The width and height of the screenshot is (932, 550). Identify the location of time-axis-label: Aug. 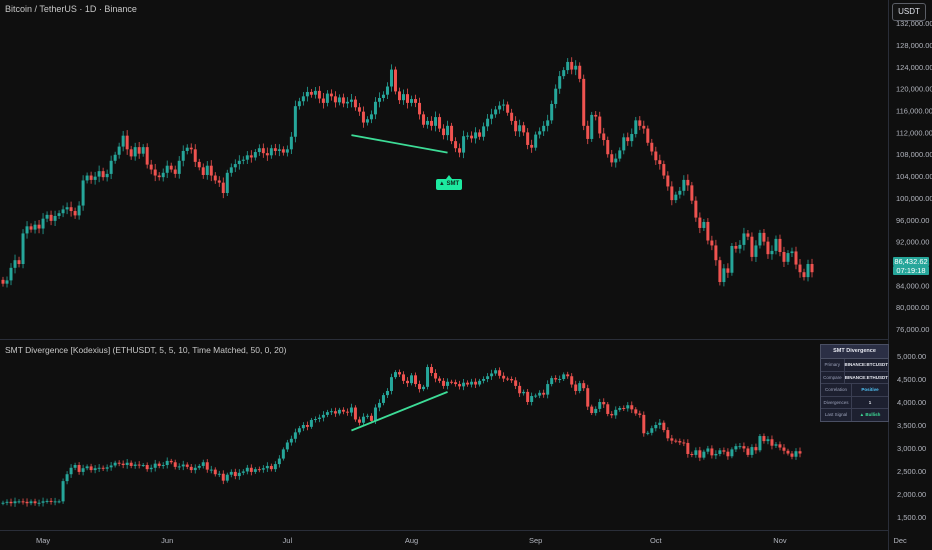
(411, 540).